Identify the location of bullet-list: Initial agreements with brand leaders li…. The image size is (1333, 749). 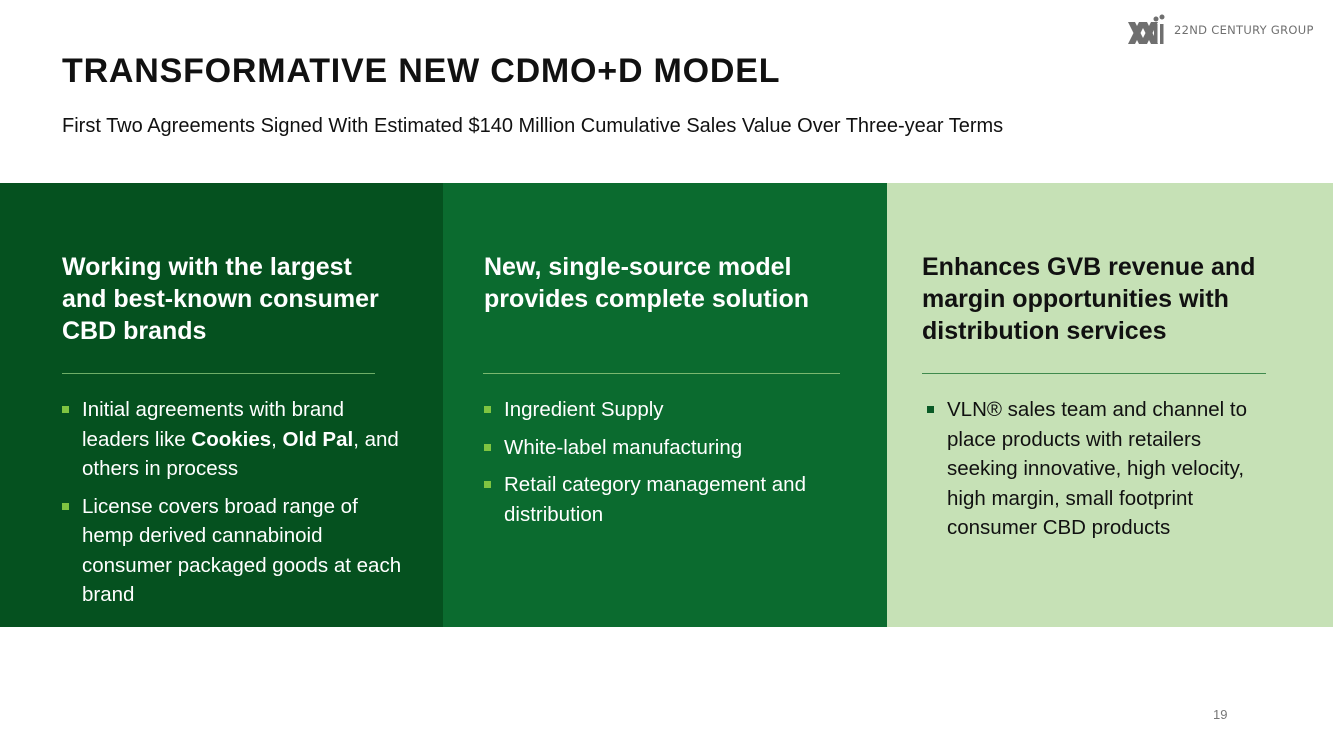
(232, 506).